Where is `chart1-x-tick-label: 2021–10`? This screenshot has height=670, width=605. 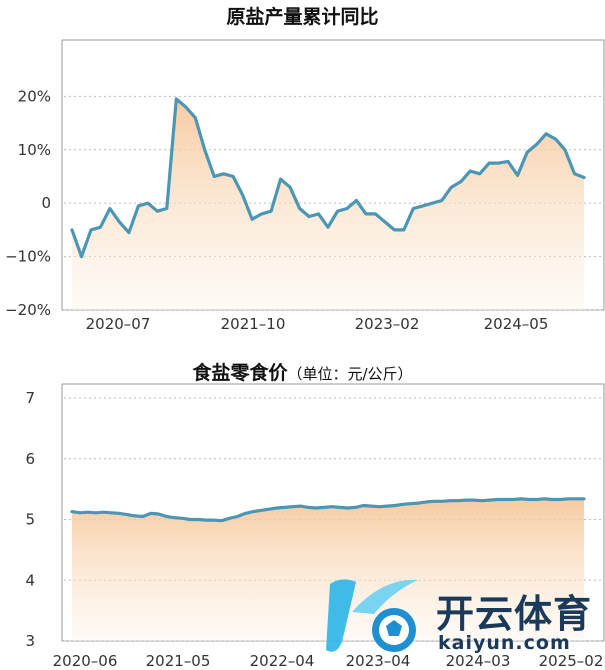 chart1-x-tick-label: 2021–10 is located at coordinates (253, 324).